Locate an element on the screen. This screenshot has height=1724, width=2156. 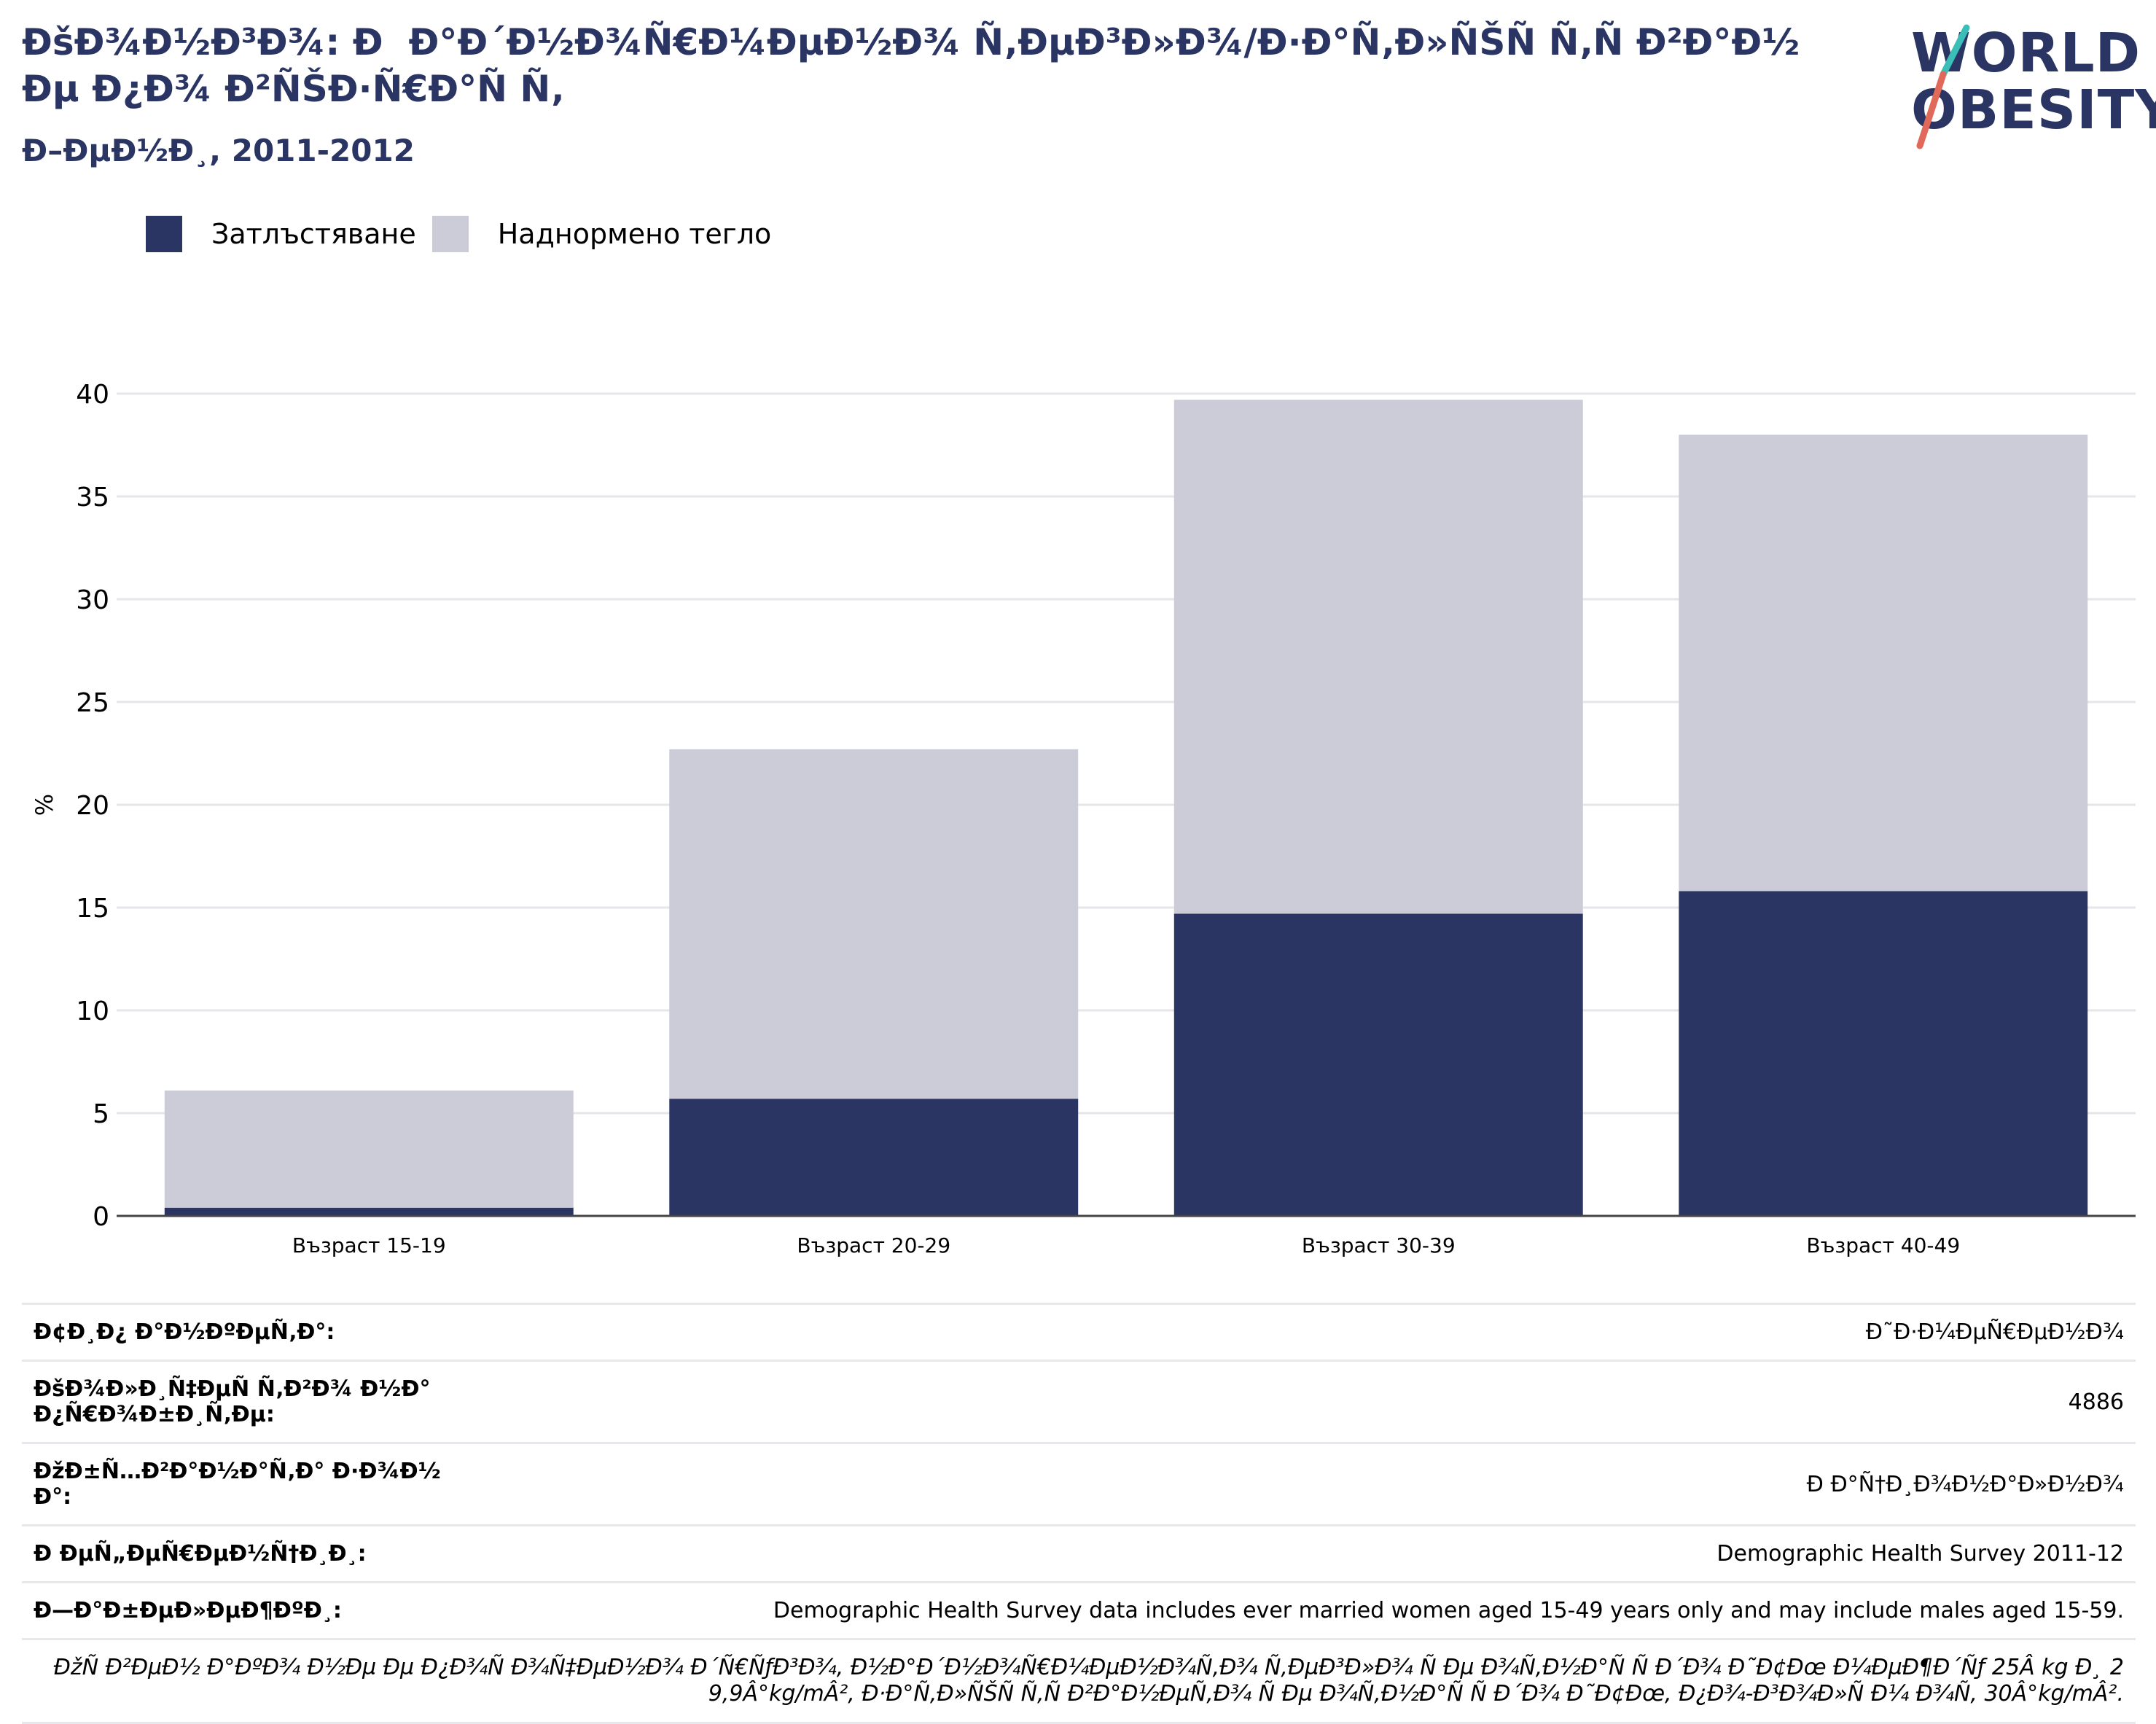
legend-item-overweight: Наднормено тегло is located at coordinates (601, 234).